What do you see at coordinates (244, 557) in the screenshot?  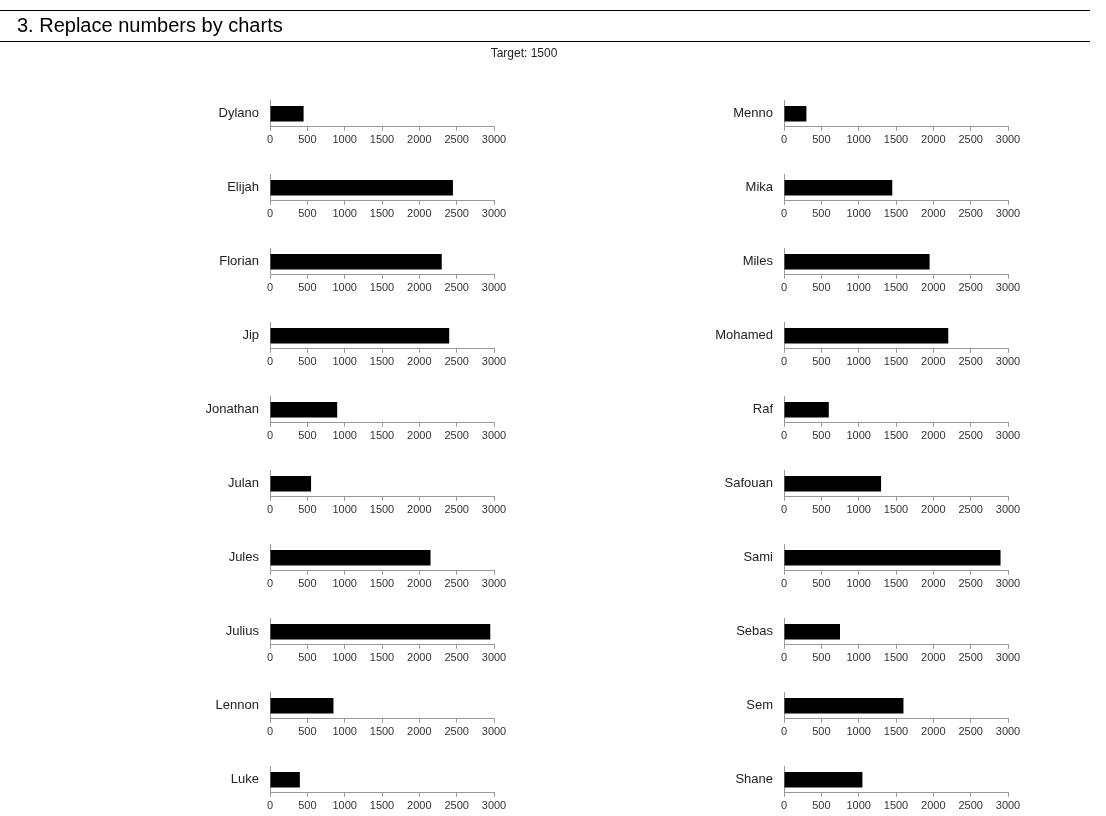 I see `y-tick-label: Jules` at bounding box center [244, 557].